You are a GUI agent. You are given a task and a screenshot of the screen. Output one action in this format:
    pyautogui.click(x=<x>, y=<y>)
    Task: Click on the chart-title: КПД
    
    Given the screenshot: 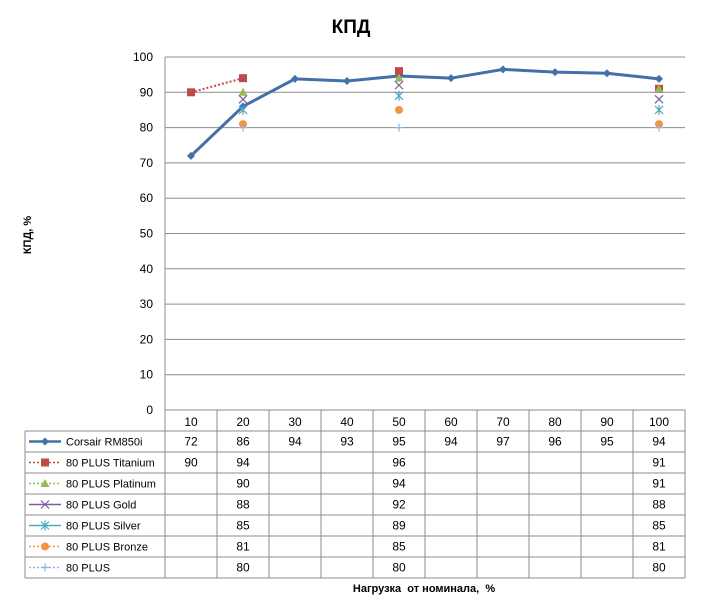 What is the action you would take?
    pyautogui.click(x=351, y=27)
    